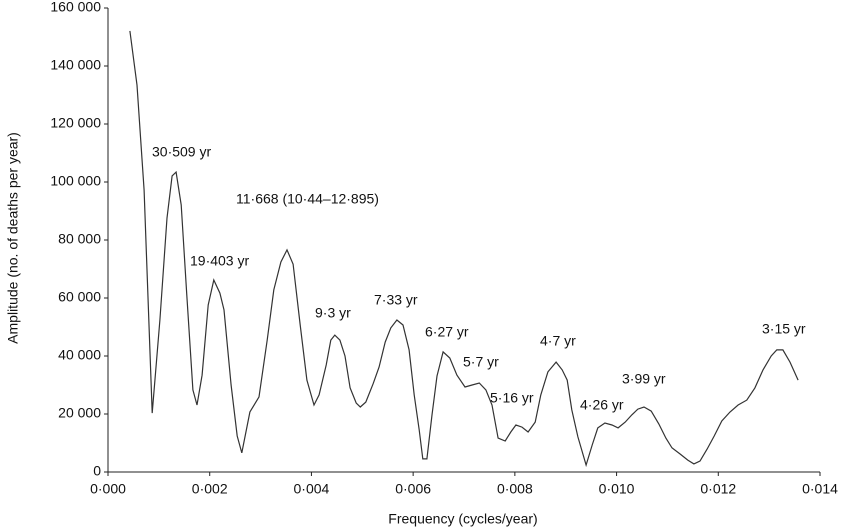 Image resolution: width=843 pixels, height=530 pixels. What do you see at coordinates (512, 398) in the screenshot?
I see `annotation: 5·16 yr` at bounding box center [512, 398].